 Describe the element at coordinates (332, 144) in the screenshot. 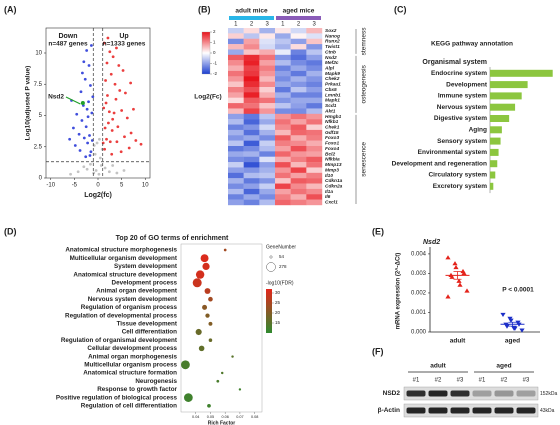

I see `gene-label: Foxo1` at that location.